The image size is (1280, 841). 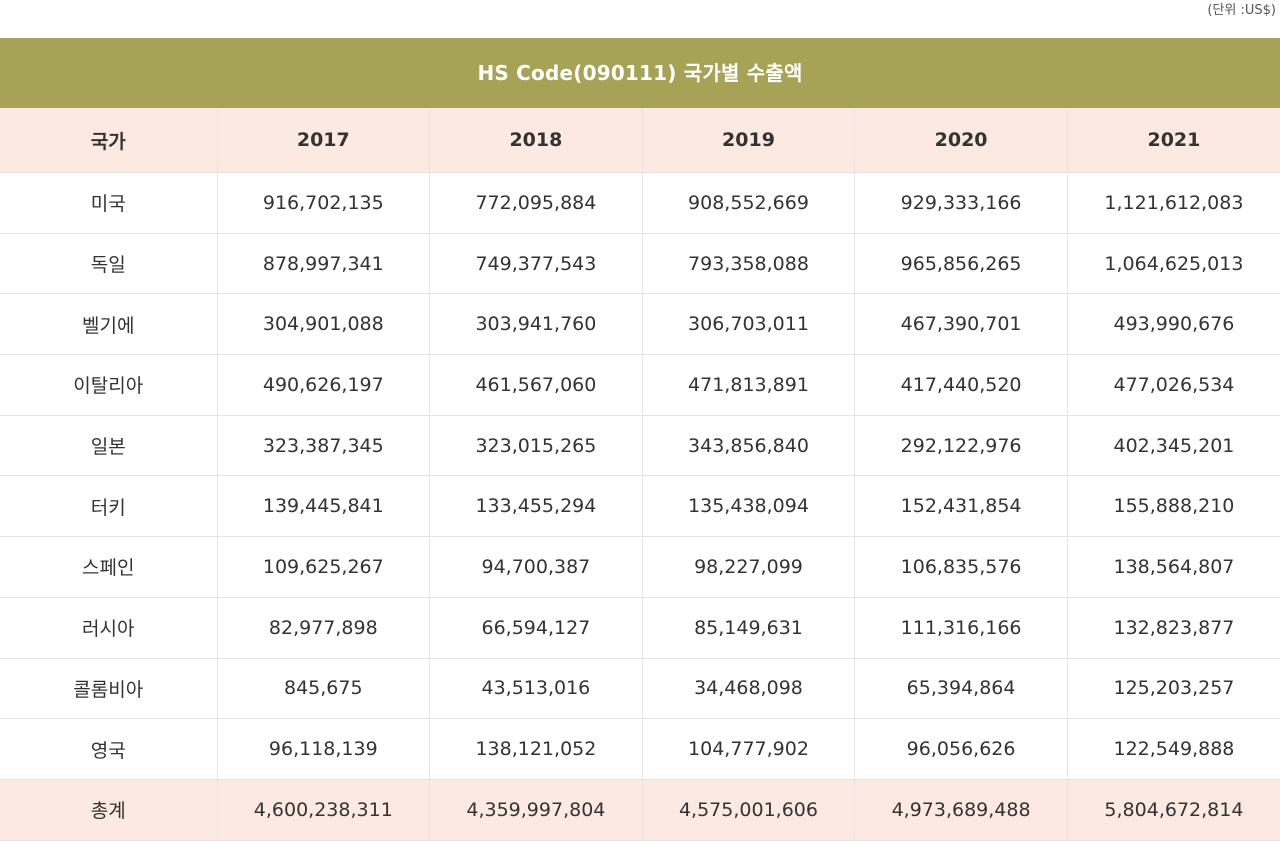 What do you see at coordinates (324, 628) in the screenshot?
I see `value-cell: 82,977,898` at bounding box center [324, 628].